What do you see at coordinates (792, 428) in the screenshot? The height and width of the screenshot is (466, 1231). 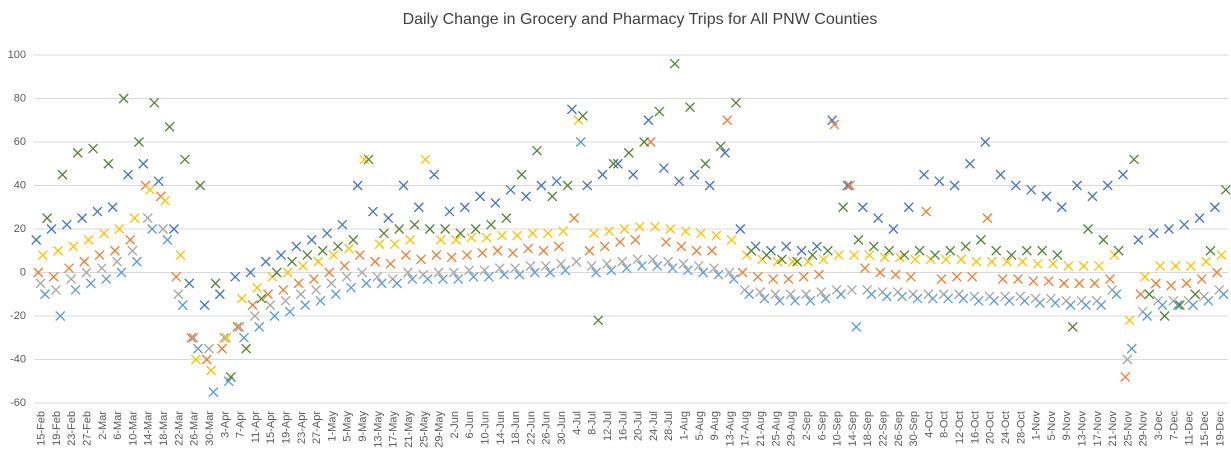 I see `x-tick-label: 29-Aug` at bounding box center [792, 428].